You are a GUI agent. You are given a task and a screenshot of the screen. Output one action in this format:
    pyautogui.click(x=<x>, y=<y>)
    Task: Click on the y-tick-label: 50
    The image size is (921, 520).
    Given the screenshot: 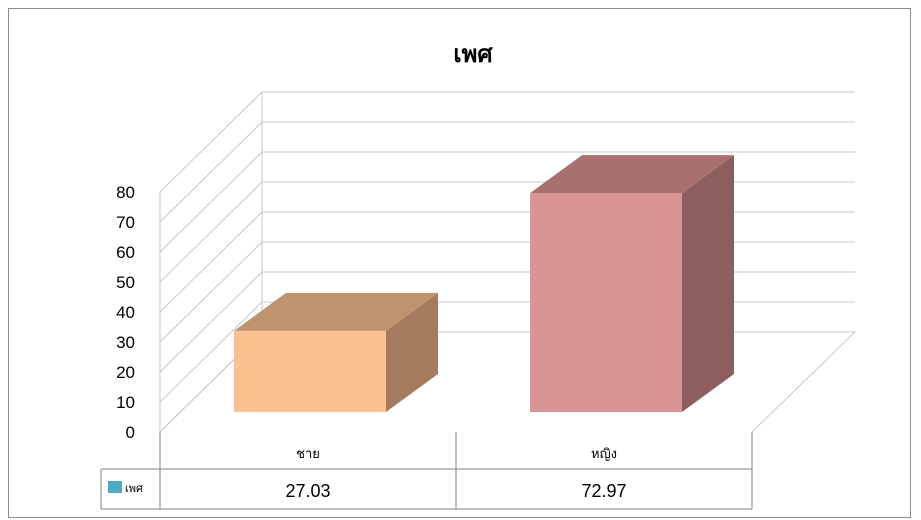 What is the action you would take?
    pyautogui.click(x=125, y=282)
    